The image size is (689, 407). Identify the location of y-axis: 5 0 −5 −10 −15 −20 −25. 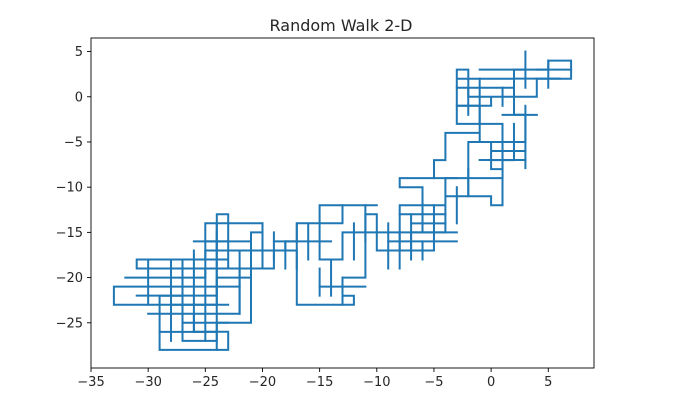
(73, 188).